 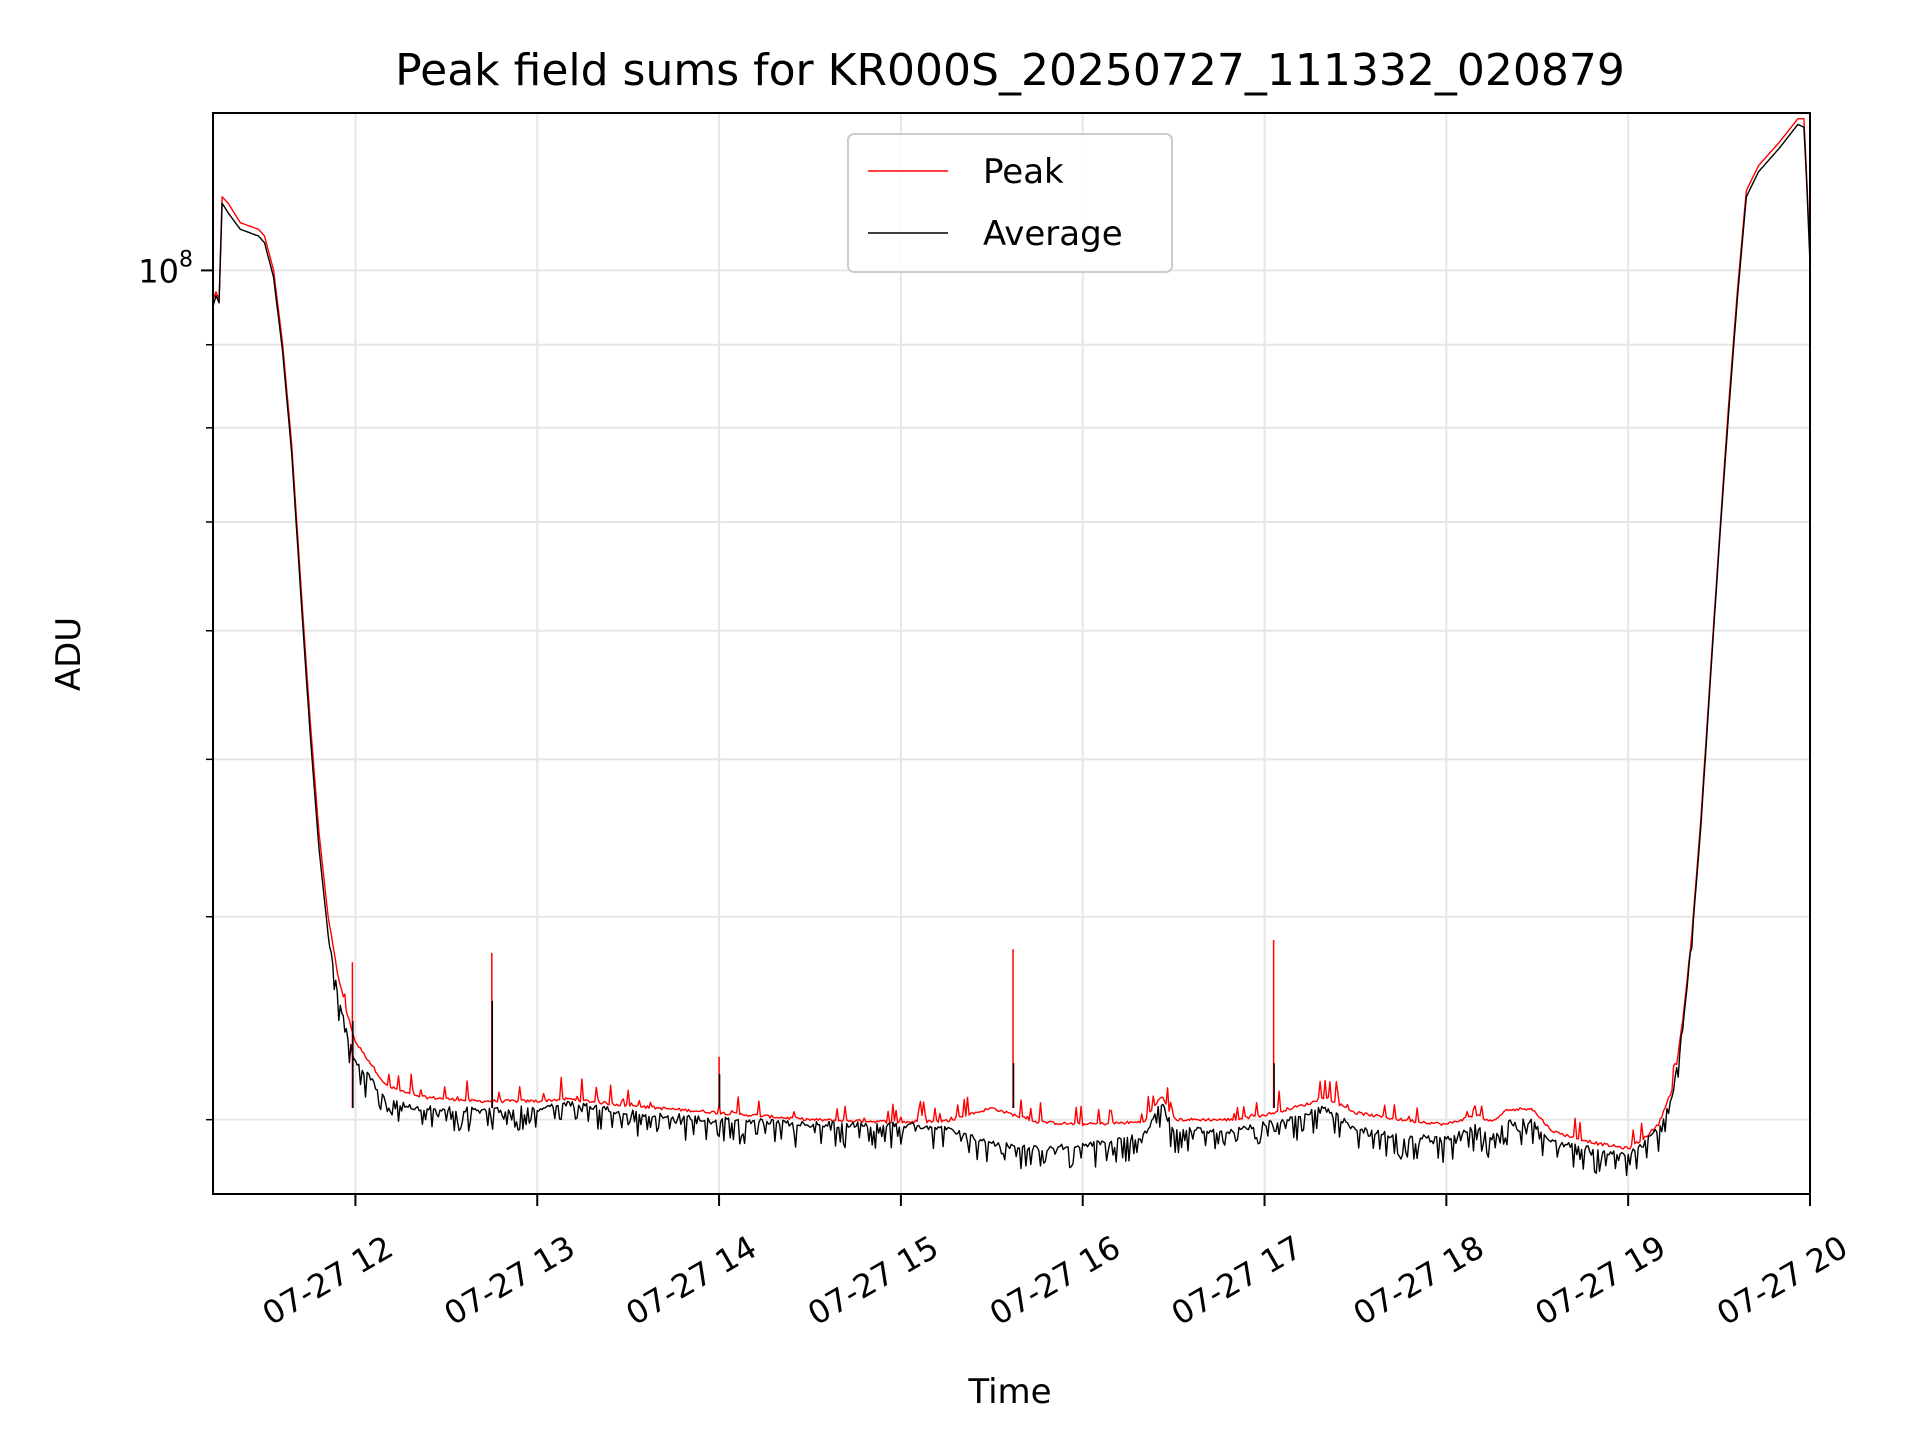 I want to click on y-axis: 108, so click(x=175, y=684).